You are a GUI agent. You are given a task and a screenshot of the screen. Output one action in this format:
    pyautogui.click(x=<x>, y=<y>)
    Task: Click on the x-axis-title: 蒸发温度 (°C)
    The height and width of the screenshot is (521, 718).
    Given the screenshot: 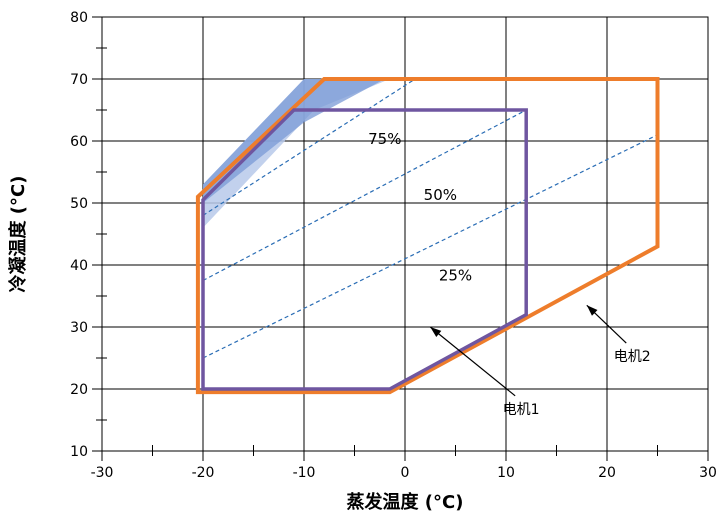 What is the action you would take?
    pyautogui.click(x=405, y=502)
    